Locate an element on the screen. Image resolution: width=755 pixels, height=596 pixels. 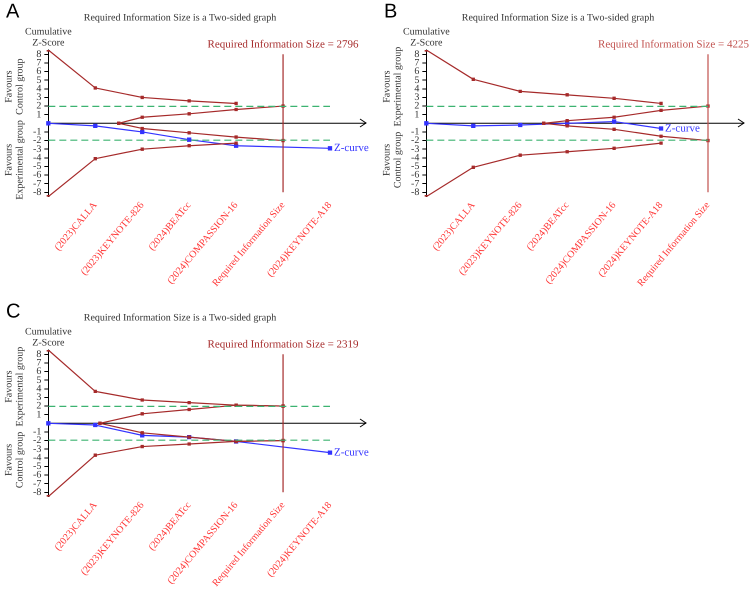
text: A is located at coordinates (13, 11).